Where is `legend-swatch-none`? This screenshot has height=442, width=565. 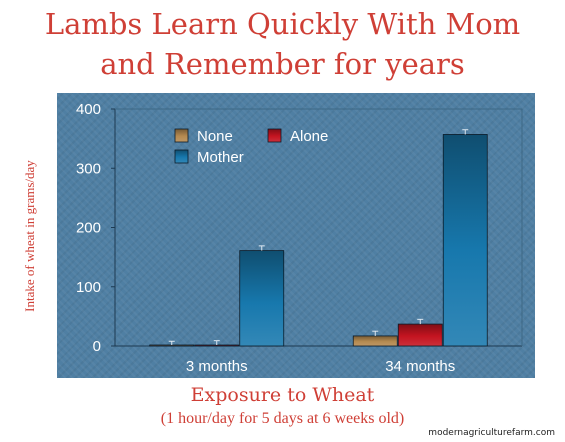 legend-swatch-none is located at coordinates (181, 135).